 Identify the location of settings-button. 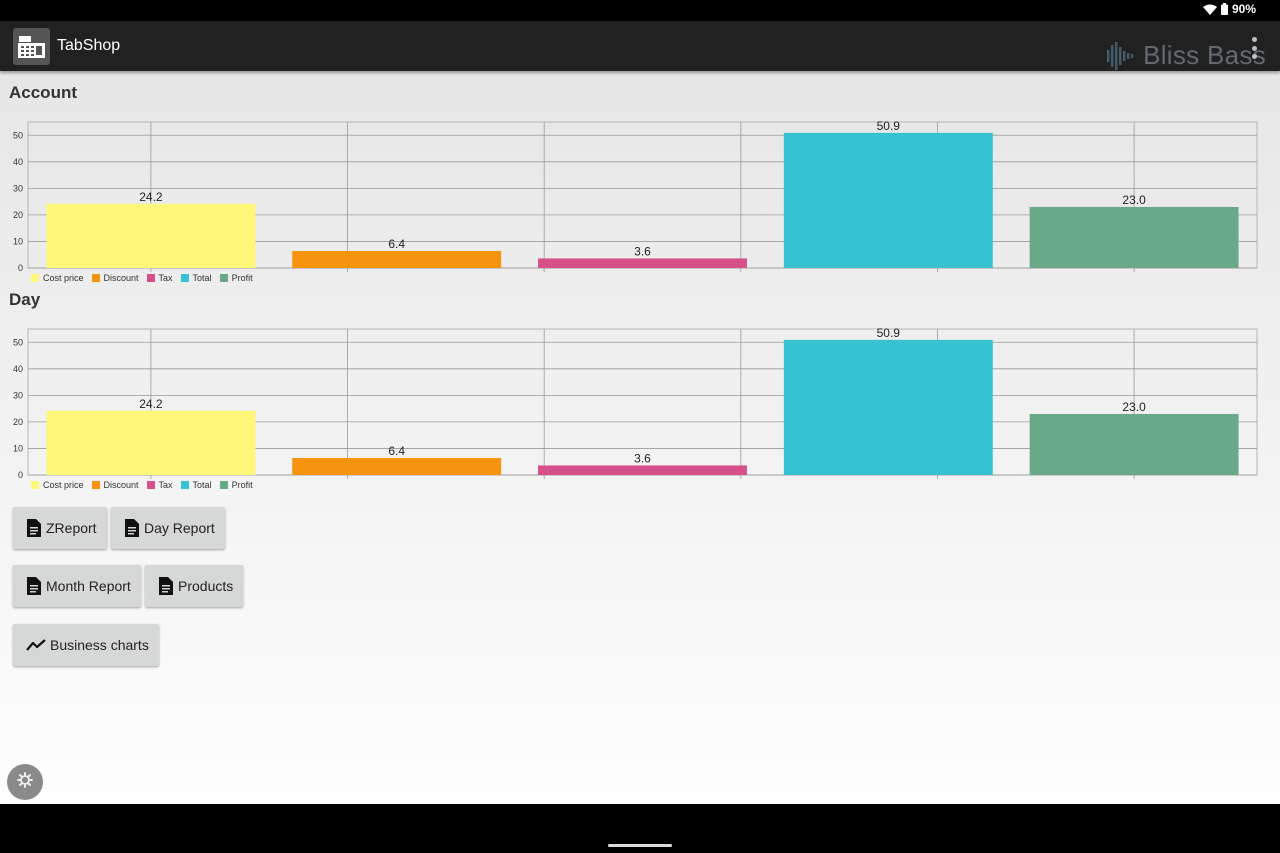
(25, 782).